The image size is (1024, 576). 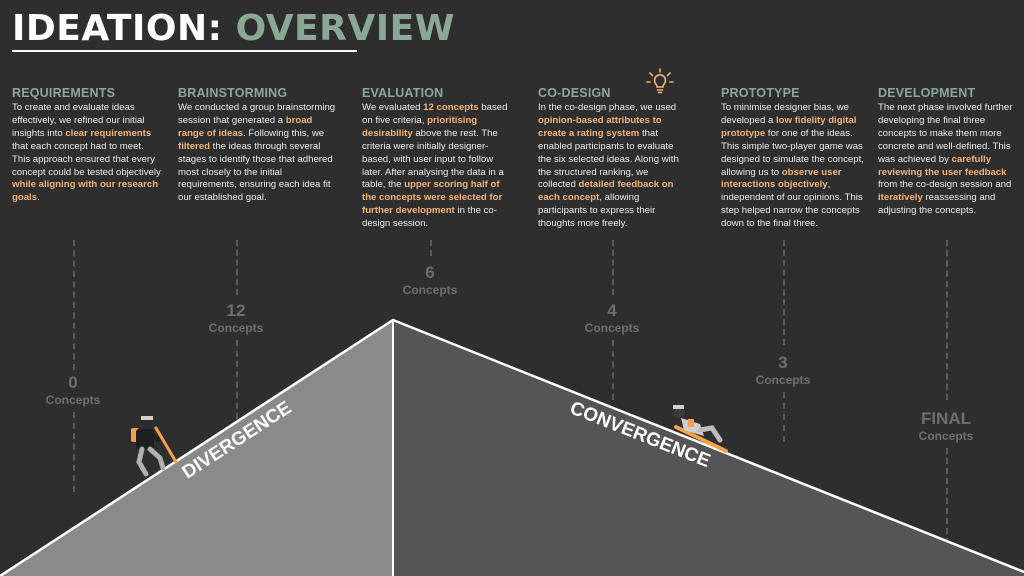 What do you see at coordinates (781, 178) in the screenshot?
I see `highlight-text: observe user interactions objectively` at bounding box center [781, 178].